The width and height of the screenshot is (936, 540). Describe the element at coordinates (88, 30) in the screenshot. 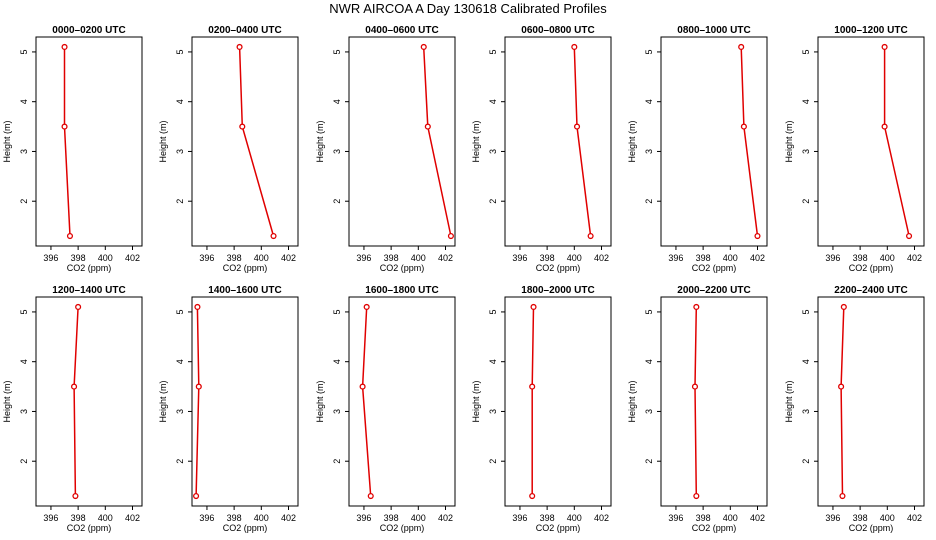

I see `panel-title: 0000–0200 UTC` at that location.